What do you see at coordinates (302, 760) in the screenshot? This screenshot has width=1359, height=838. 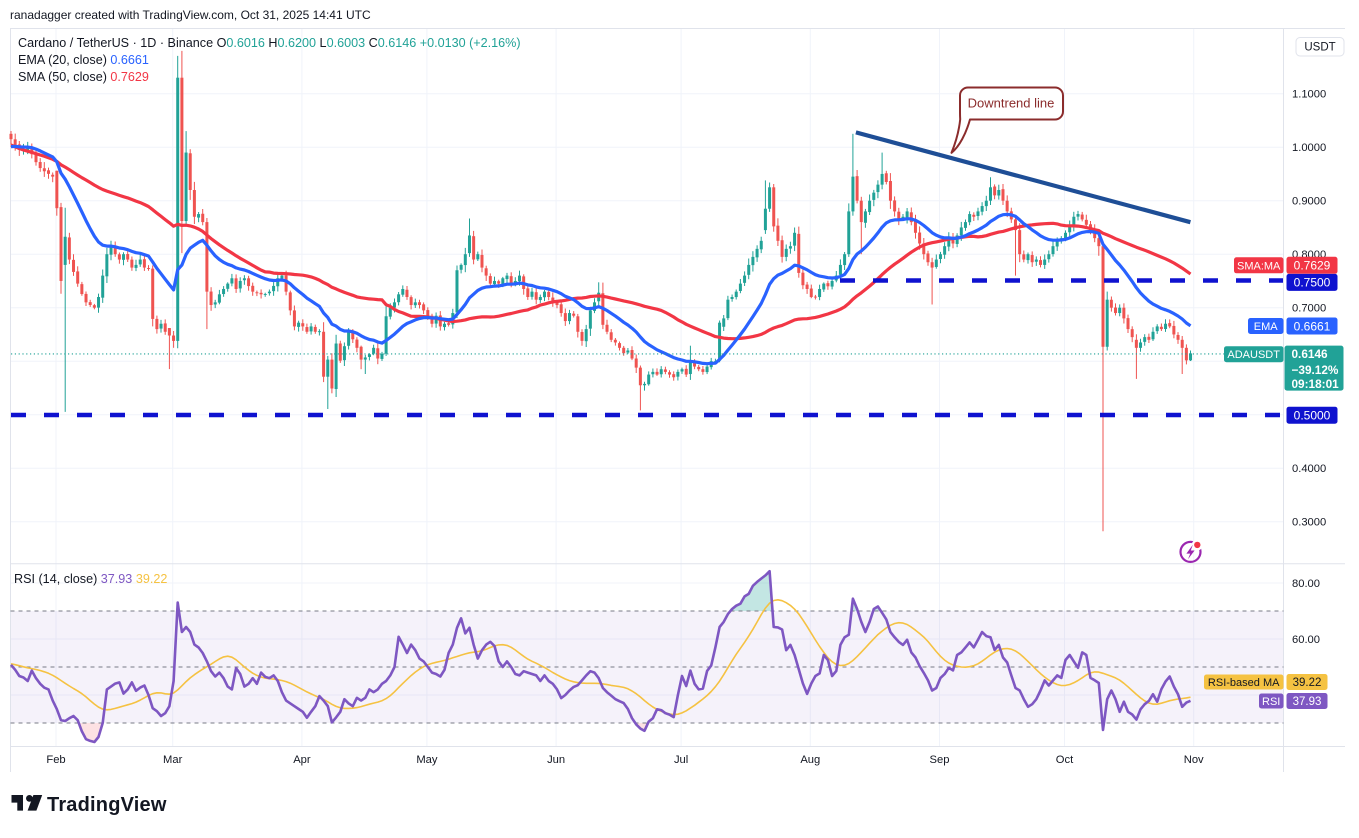 I see `svg-text: Apr` at bounding box center [302, 760].